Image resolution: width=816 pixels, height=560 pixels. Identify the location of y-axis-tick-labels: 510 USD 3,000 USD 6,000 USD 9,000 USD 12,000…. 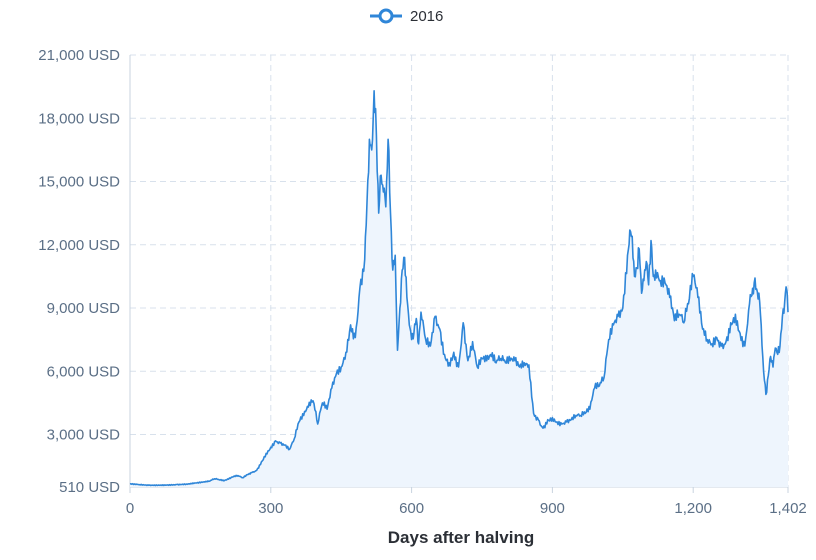
(79, 271).